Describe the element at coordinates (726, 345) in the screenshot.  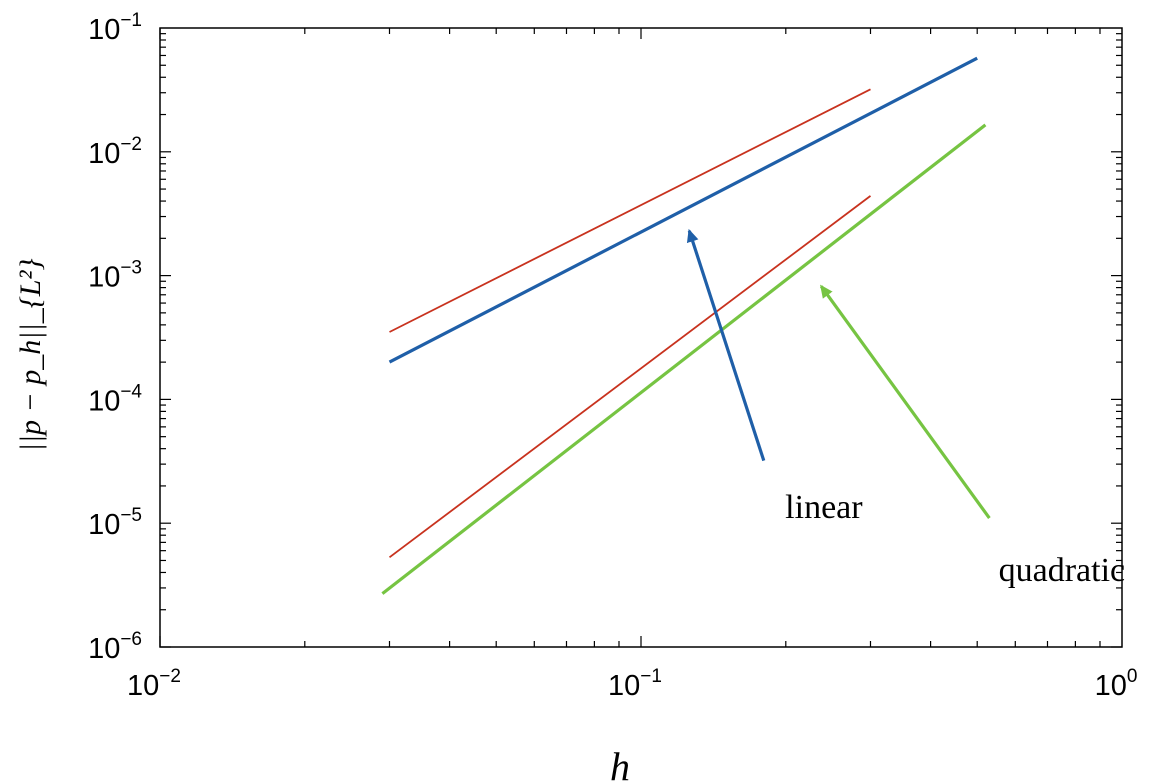
I see `annotation-arrow-linear` at that location.